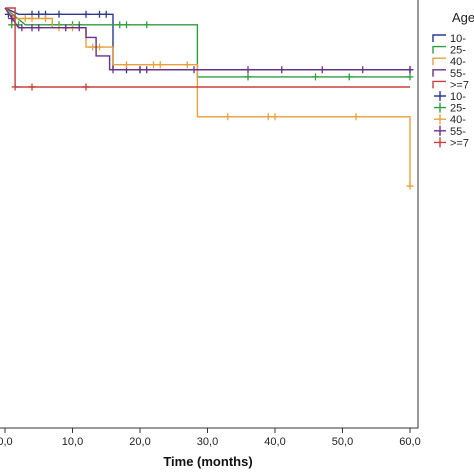 This screenshot has width=474, height=474. I want to click on legend-line-label-3: 55-, so click(458, 74).